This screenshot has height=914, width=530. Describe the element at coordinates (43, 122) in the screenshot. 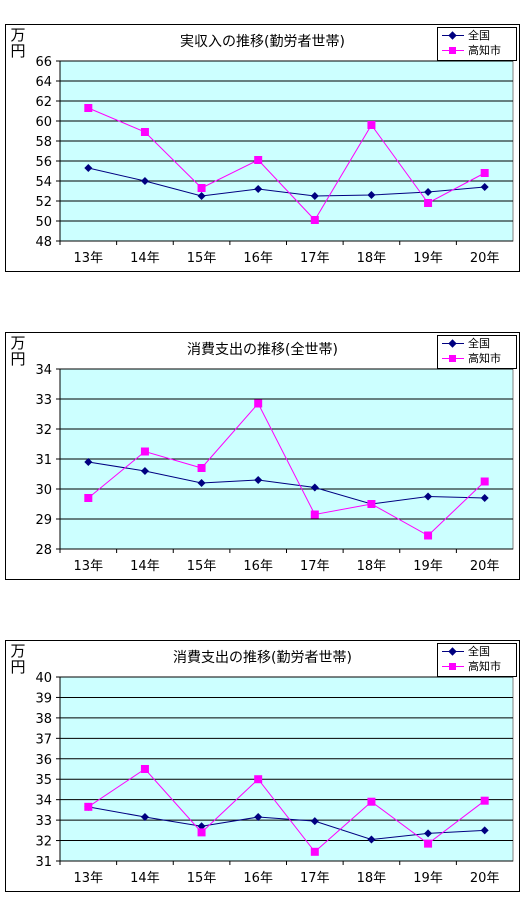

I see `y-tick-label: 60` at that location.